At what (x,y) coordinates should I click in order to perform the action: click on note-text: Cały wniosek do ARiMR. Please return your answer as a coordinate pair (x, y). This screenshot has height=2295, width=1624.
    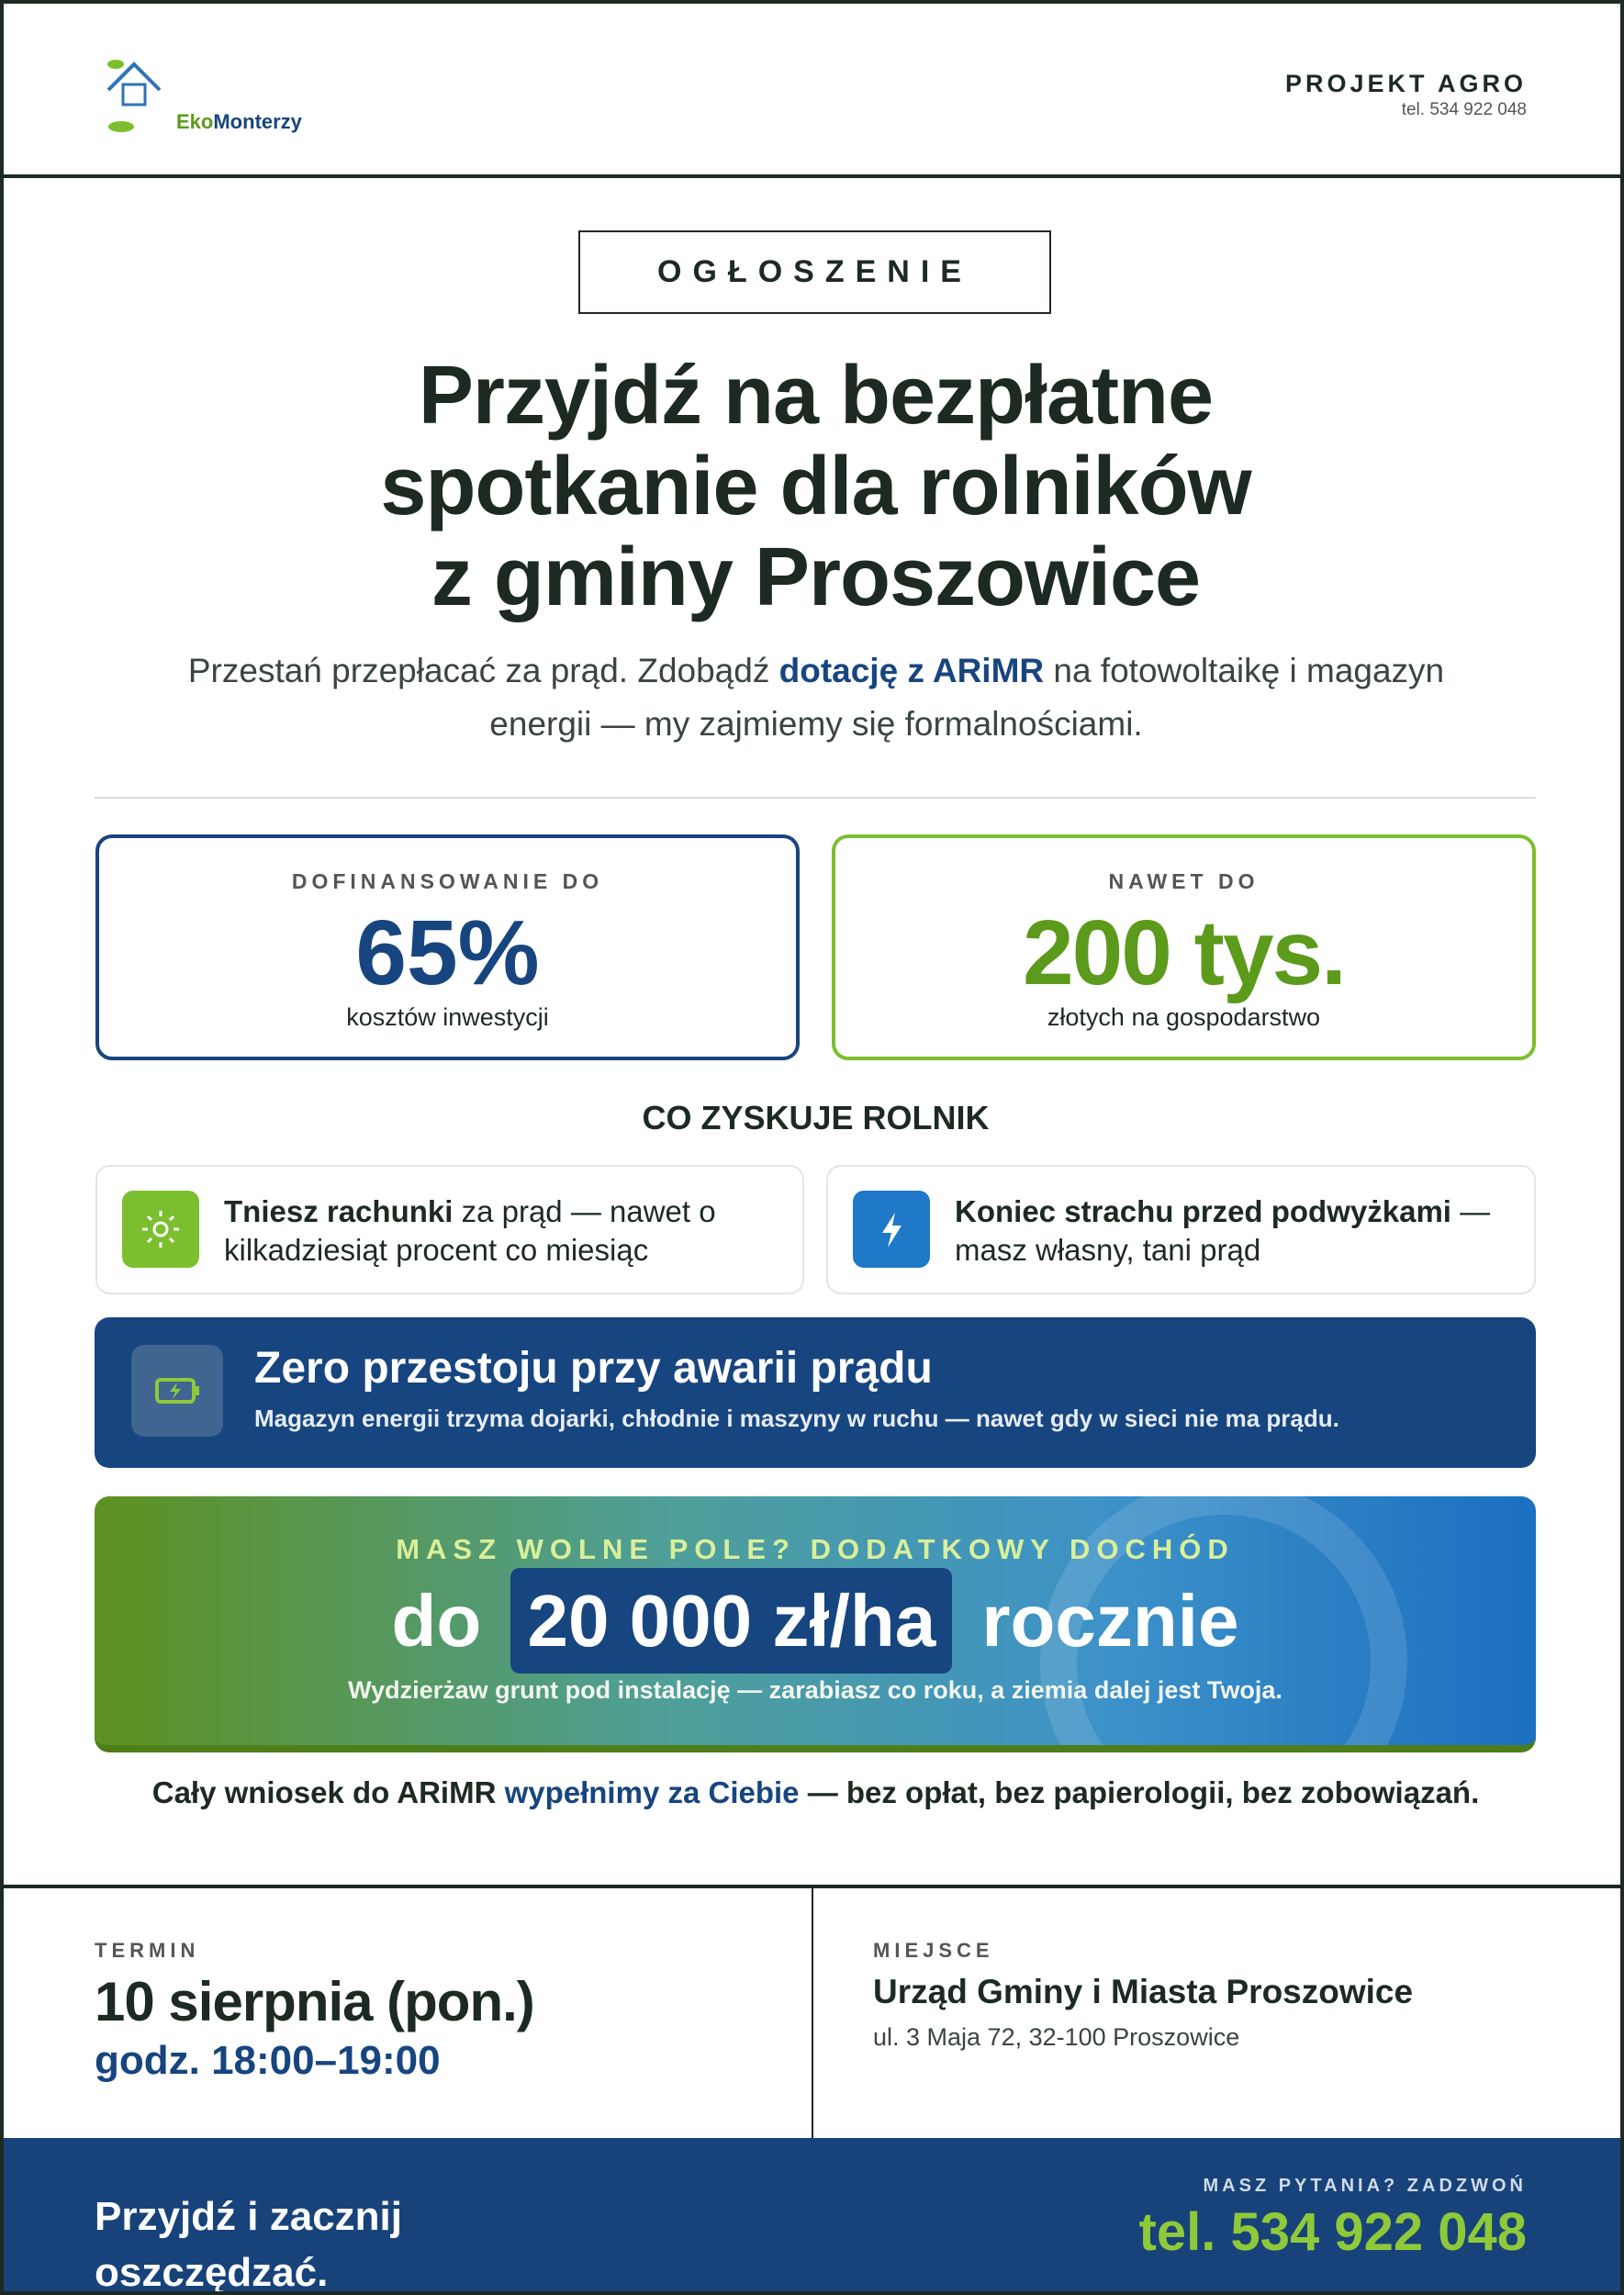
    Looking at the image, I should click on (328, 1792).